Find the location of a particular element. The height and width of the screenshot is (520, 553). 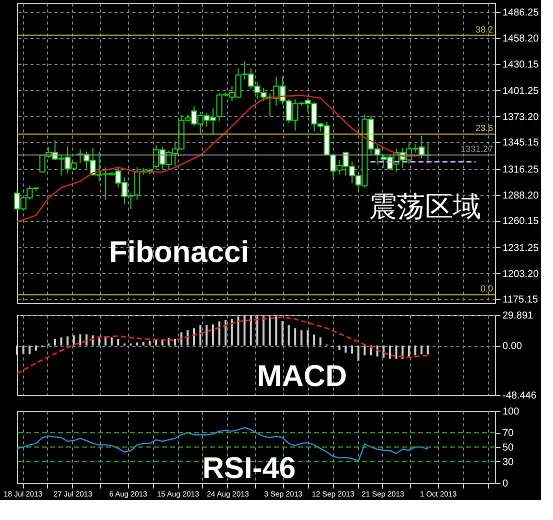

y-tick-label: 1231.25 is located at coordinates (521, 248).